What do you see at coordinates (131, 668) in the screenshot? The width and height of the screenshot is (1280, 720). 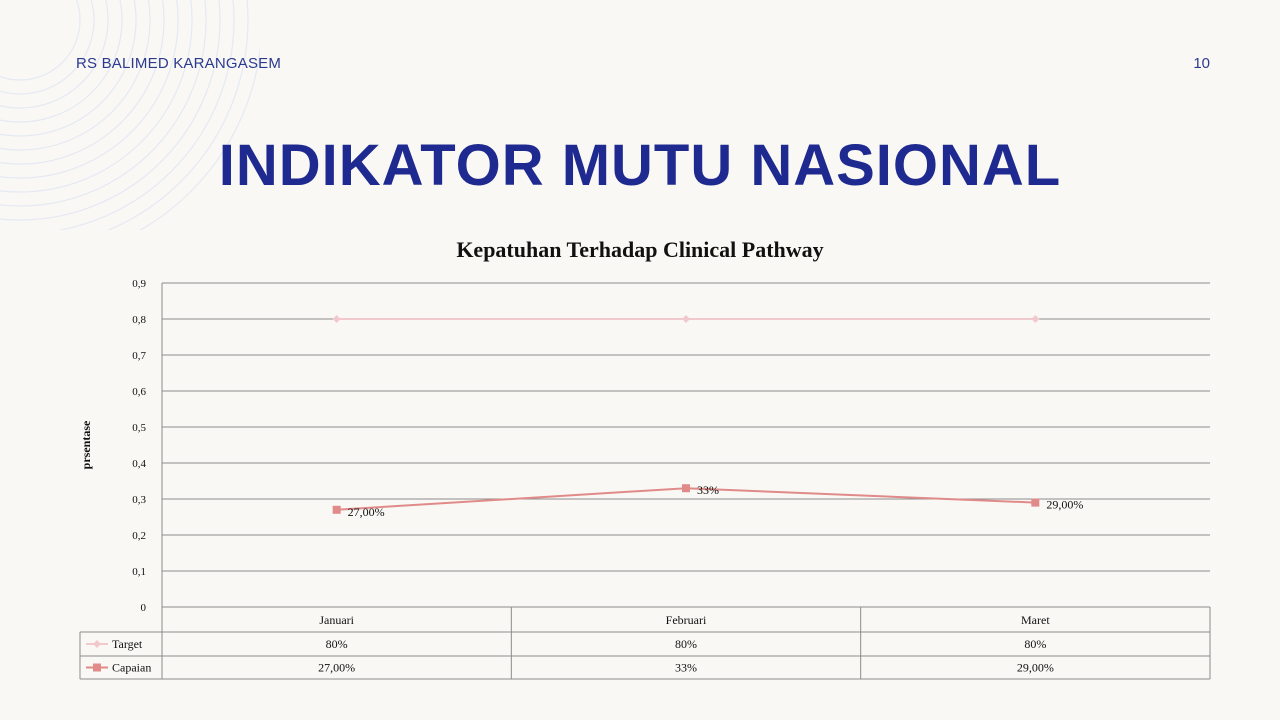 I see `legend-label: Capaian` at bounding box center [131, 668].